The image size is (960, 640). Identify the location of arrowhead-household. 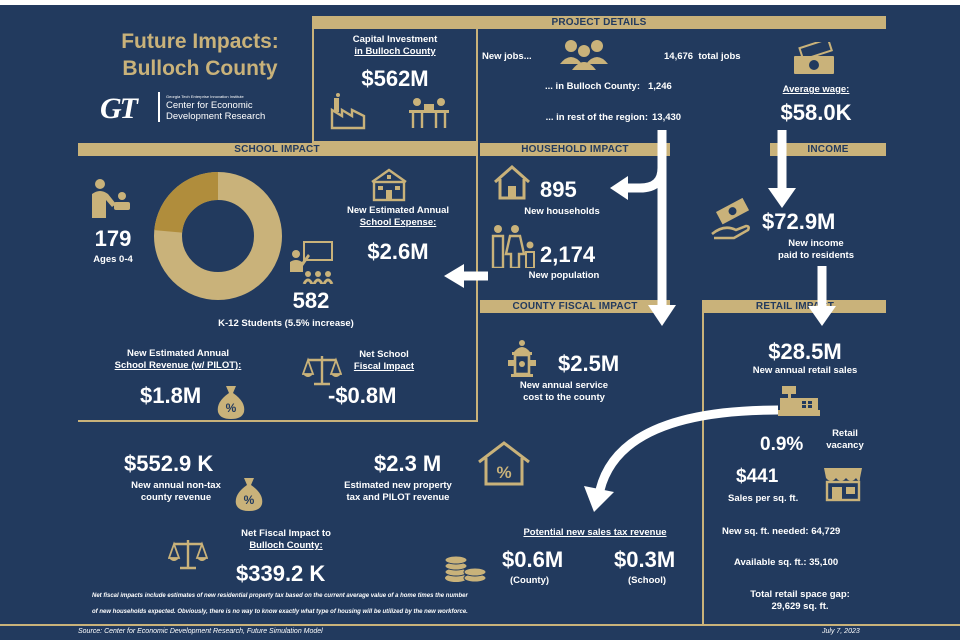
(619, 188).